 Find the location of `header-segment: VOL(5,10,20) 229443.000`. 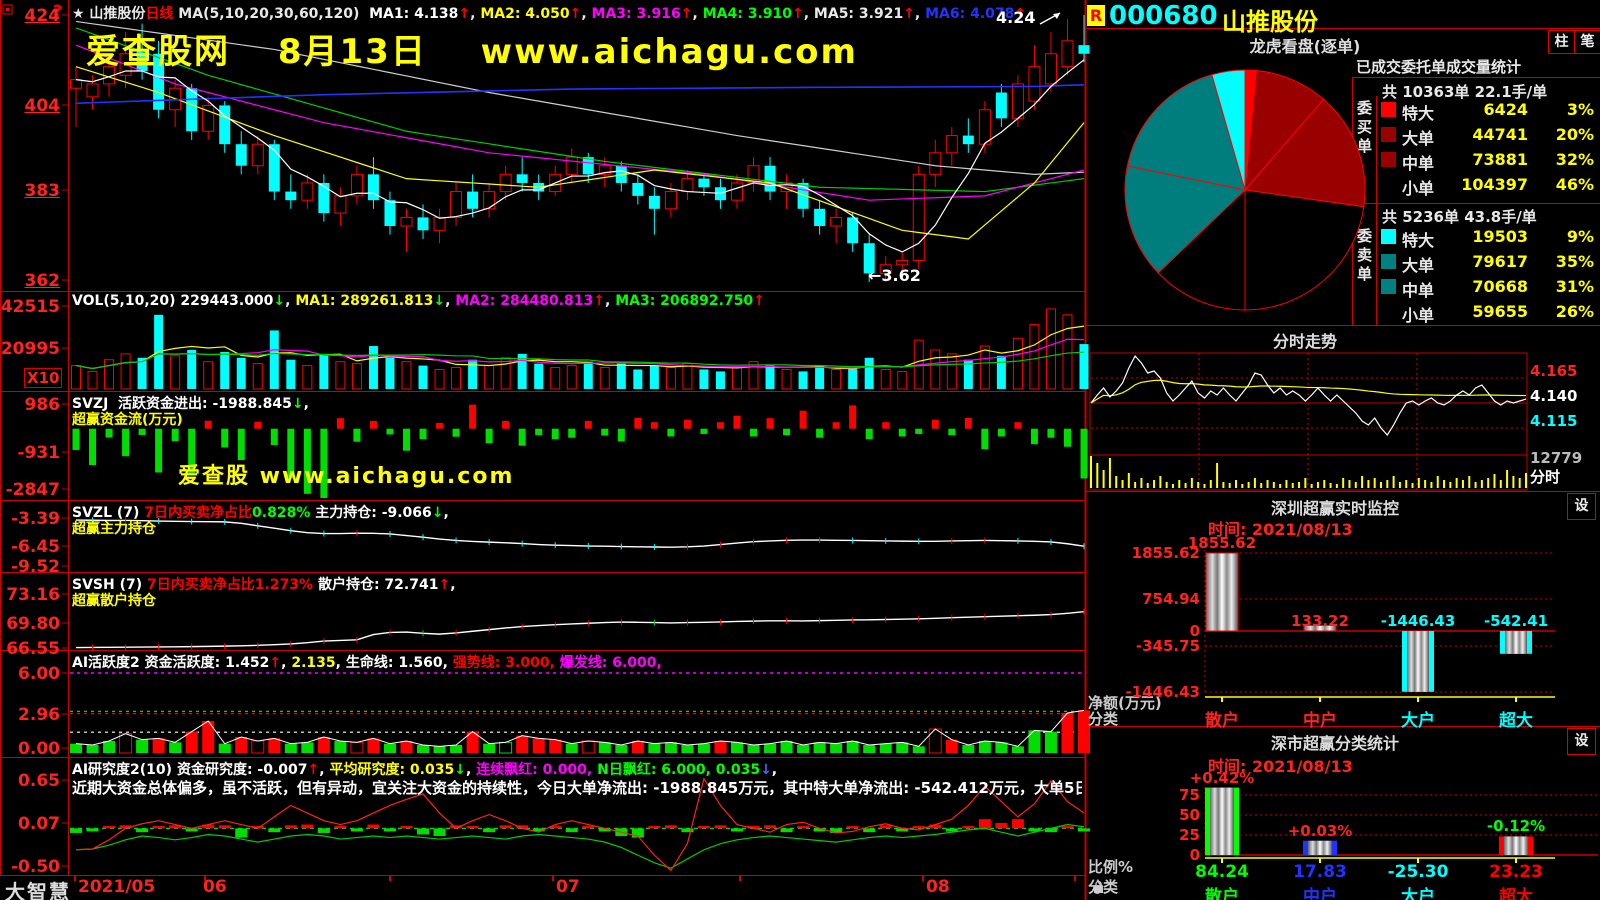

header-segment: VOL(5,10,20) 229443.000 is located at coordinates (173, 301).